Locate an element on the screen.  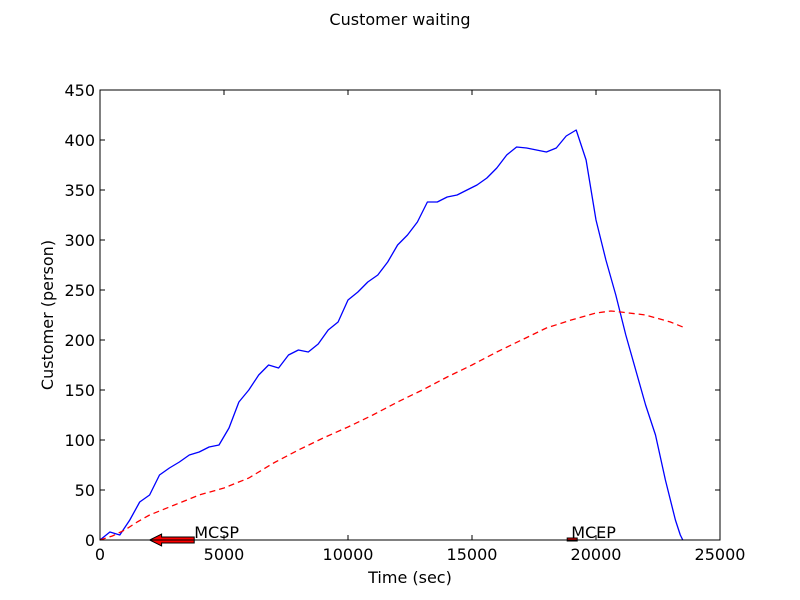
x-tick-label: 25000 is located at coordinates (720, 554).